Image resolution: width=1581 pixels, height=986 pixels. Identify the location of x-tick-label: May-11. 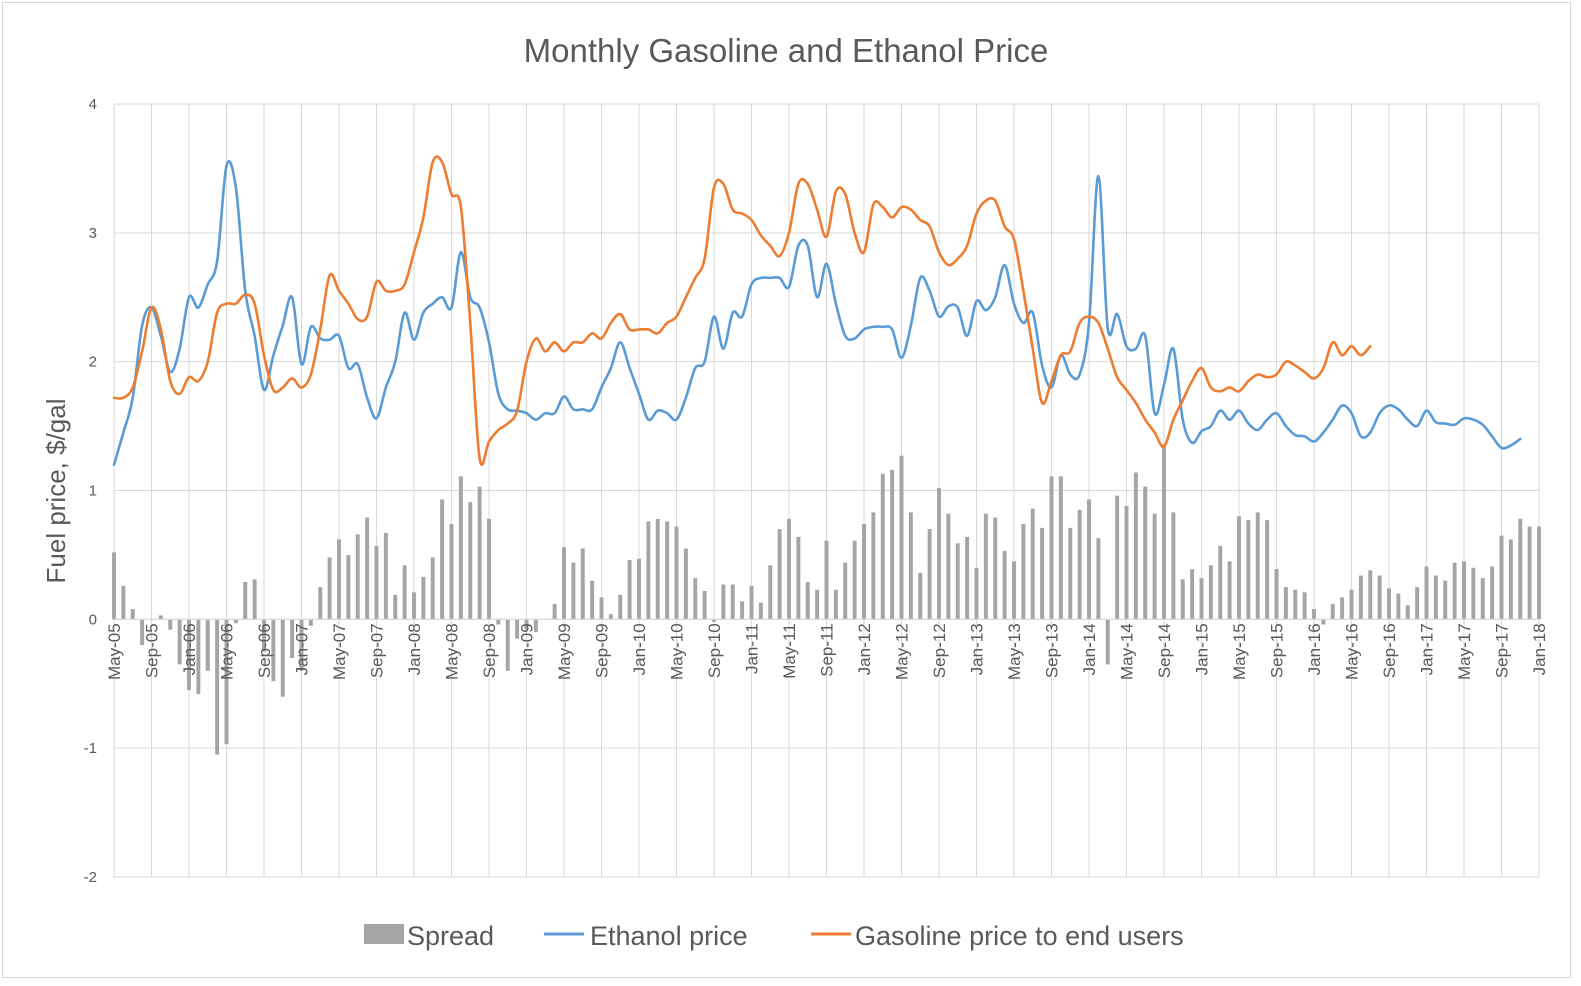
(789, 650).